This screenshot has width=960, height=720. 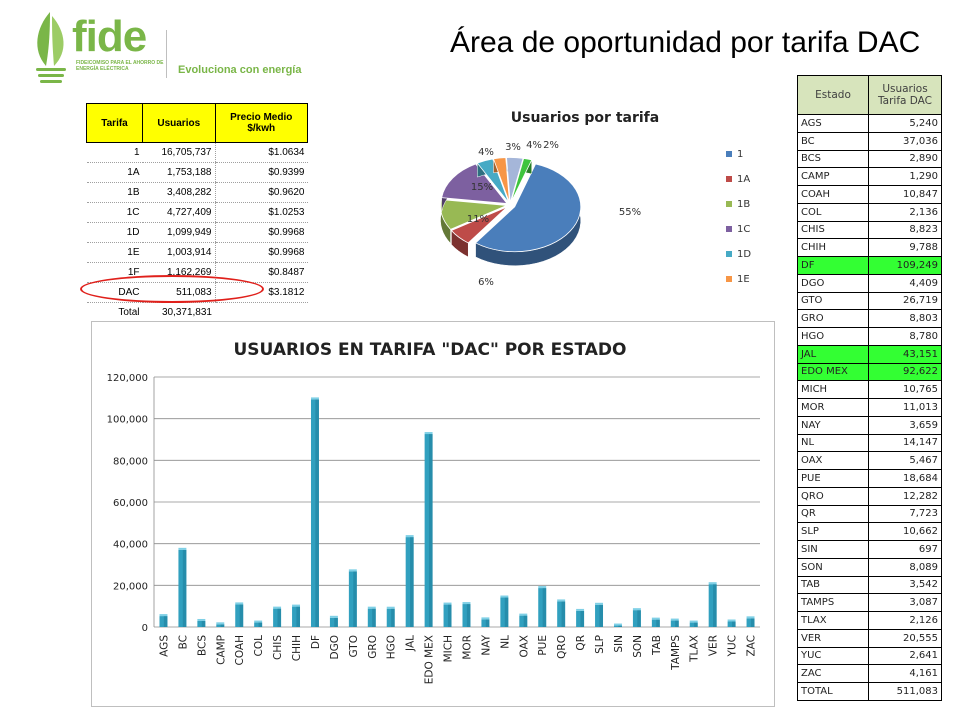 I want to click on valor-cell: 2,126, so click(x=905, y=620).